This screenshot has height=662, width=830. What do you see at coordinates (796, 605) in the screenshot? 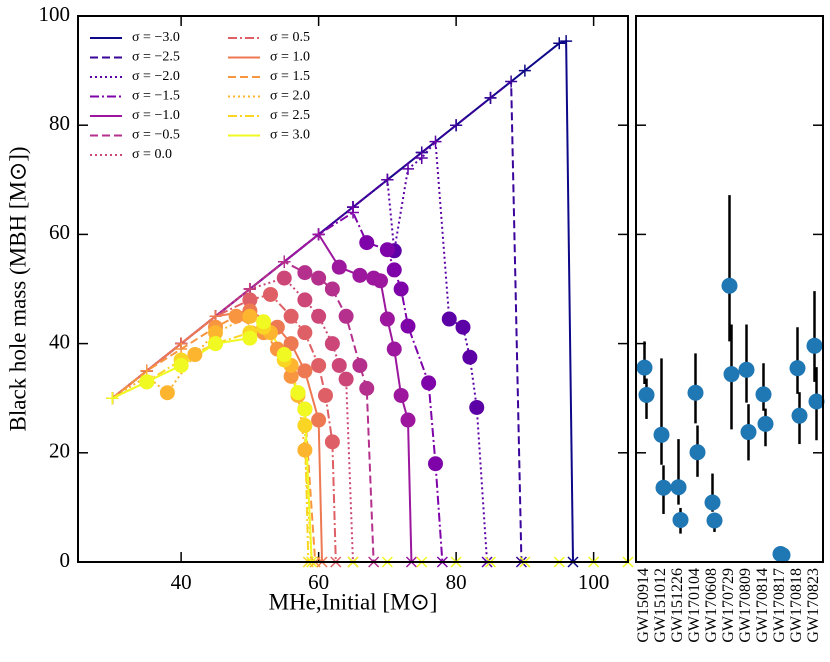
I see `category-label: GW170818` at bounding box center [796, 605].